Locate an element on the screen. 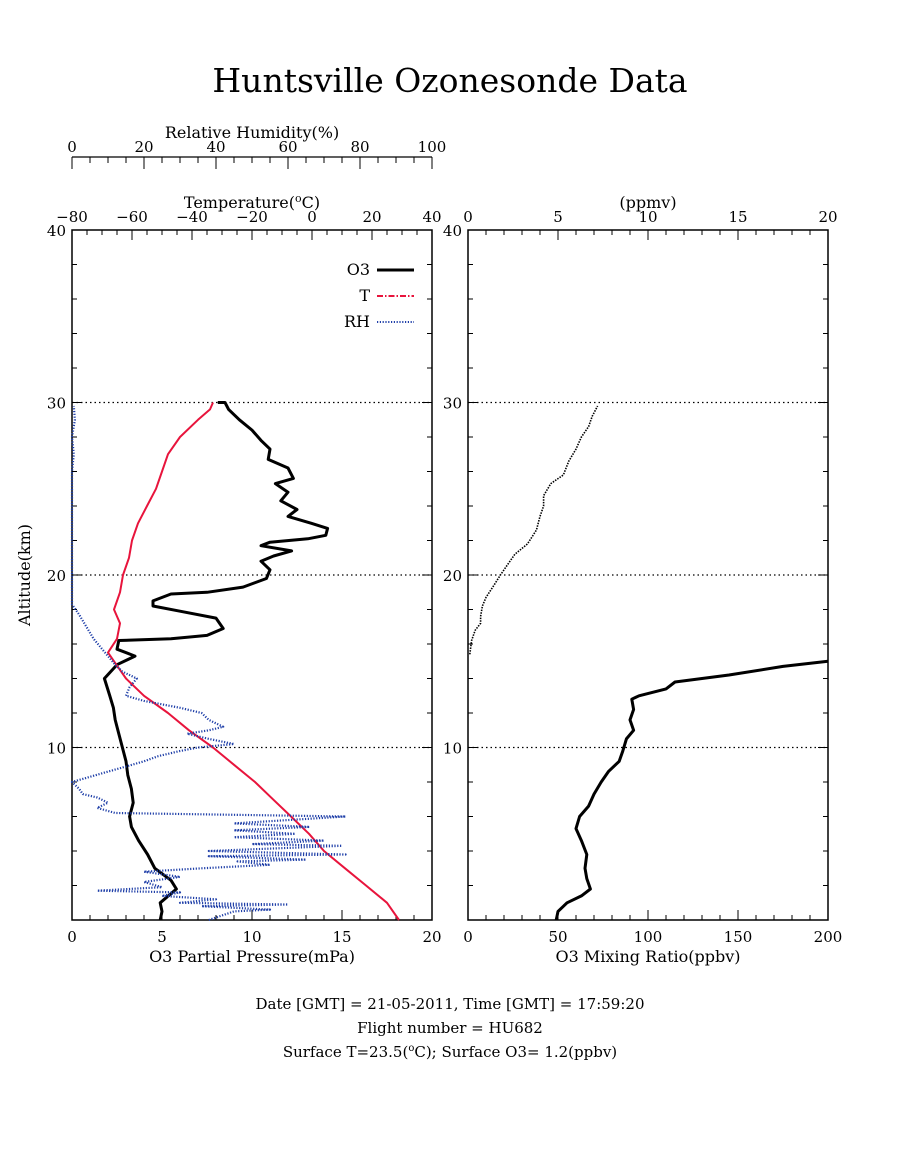 This screenshot has height=1150, width=900. legend: O3 T RH is located at coordinates (379, 295).